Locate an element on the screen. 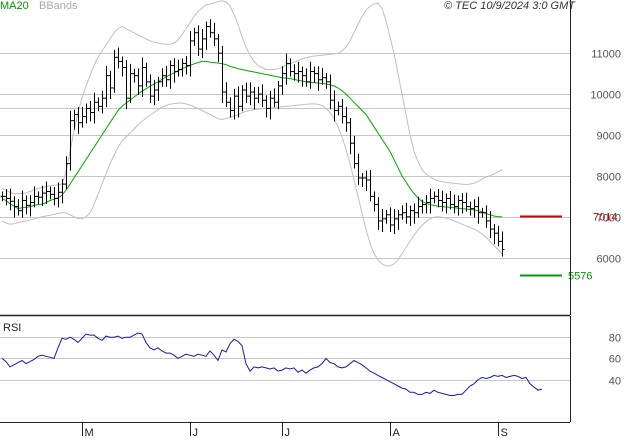 The image size is (627, 440). rsi-path is located at coordinates (272, 364).